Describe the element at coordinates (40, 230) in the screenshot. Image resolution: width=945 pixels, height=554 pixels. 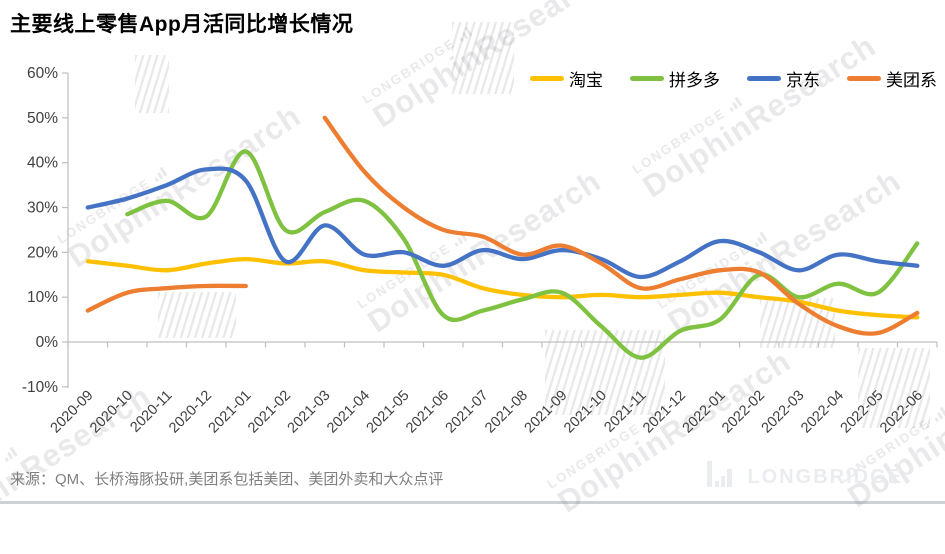
I see `y-axis-labels: 60% 50% 40% 30% 20% 10% 0% -10%` at that location.